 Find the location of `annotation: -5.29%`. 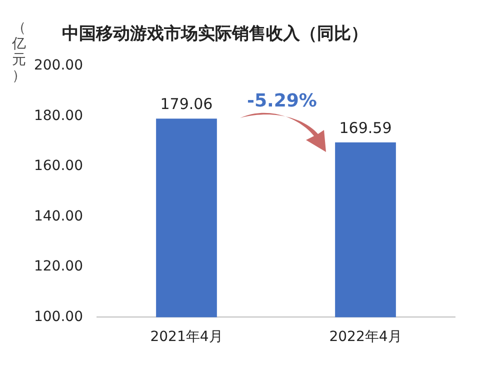

annotation: -5.29% is located at coordinates (282, 101).